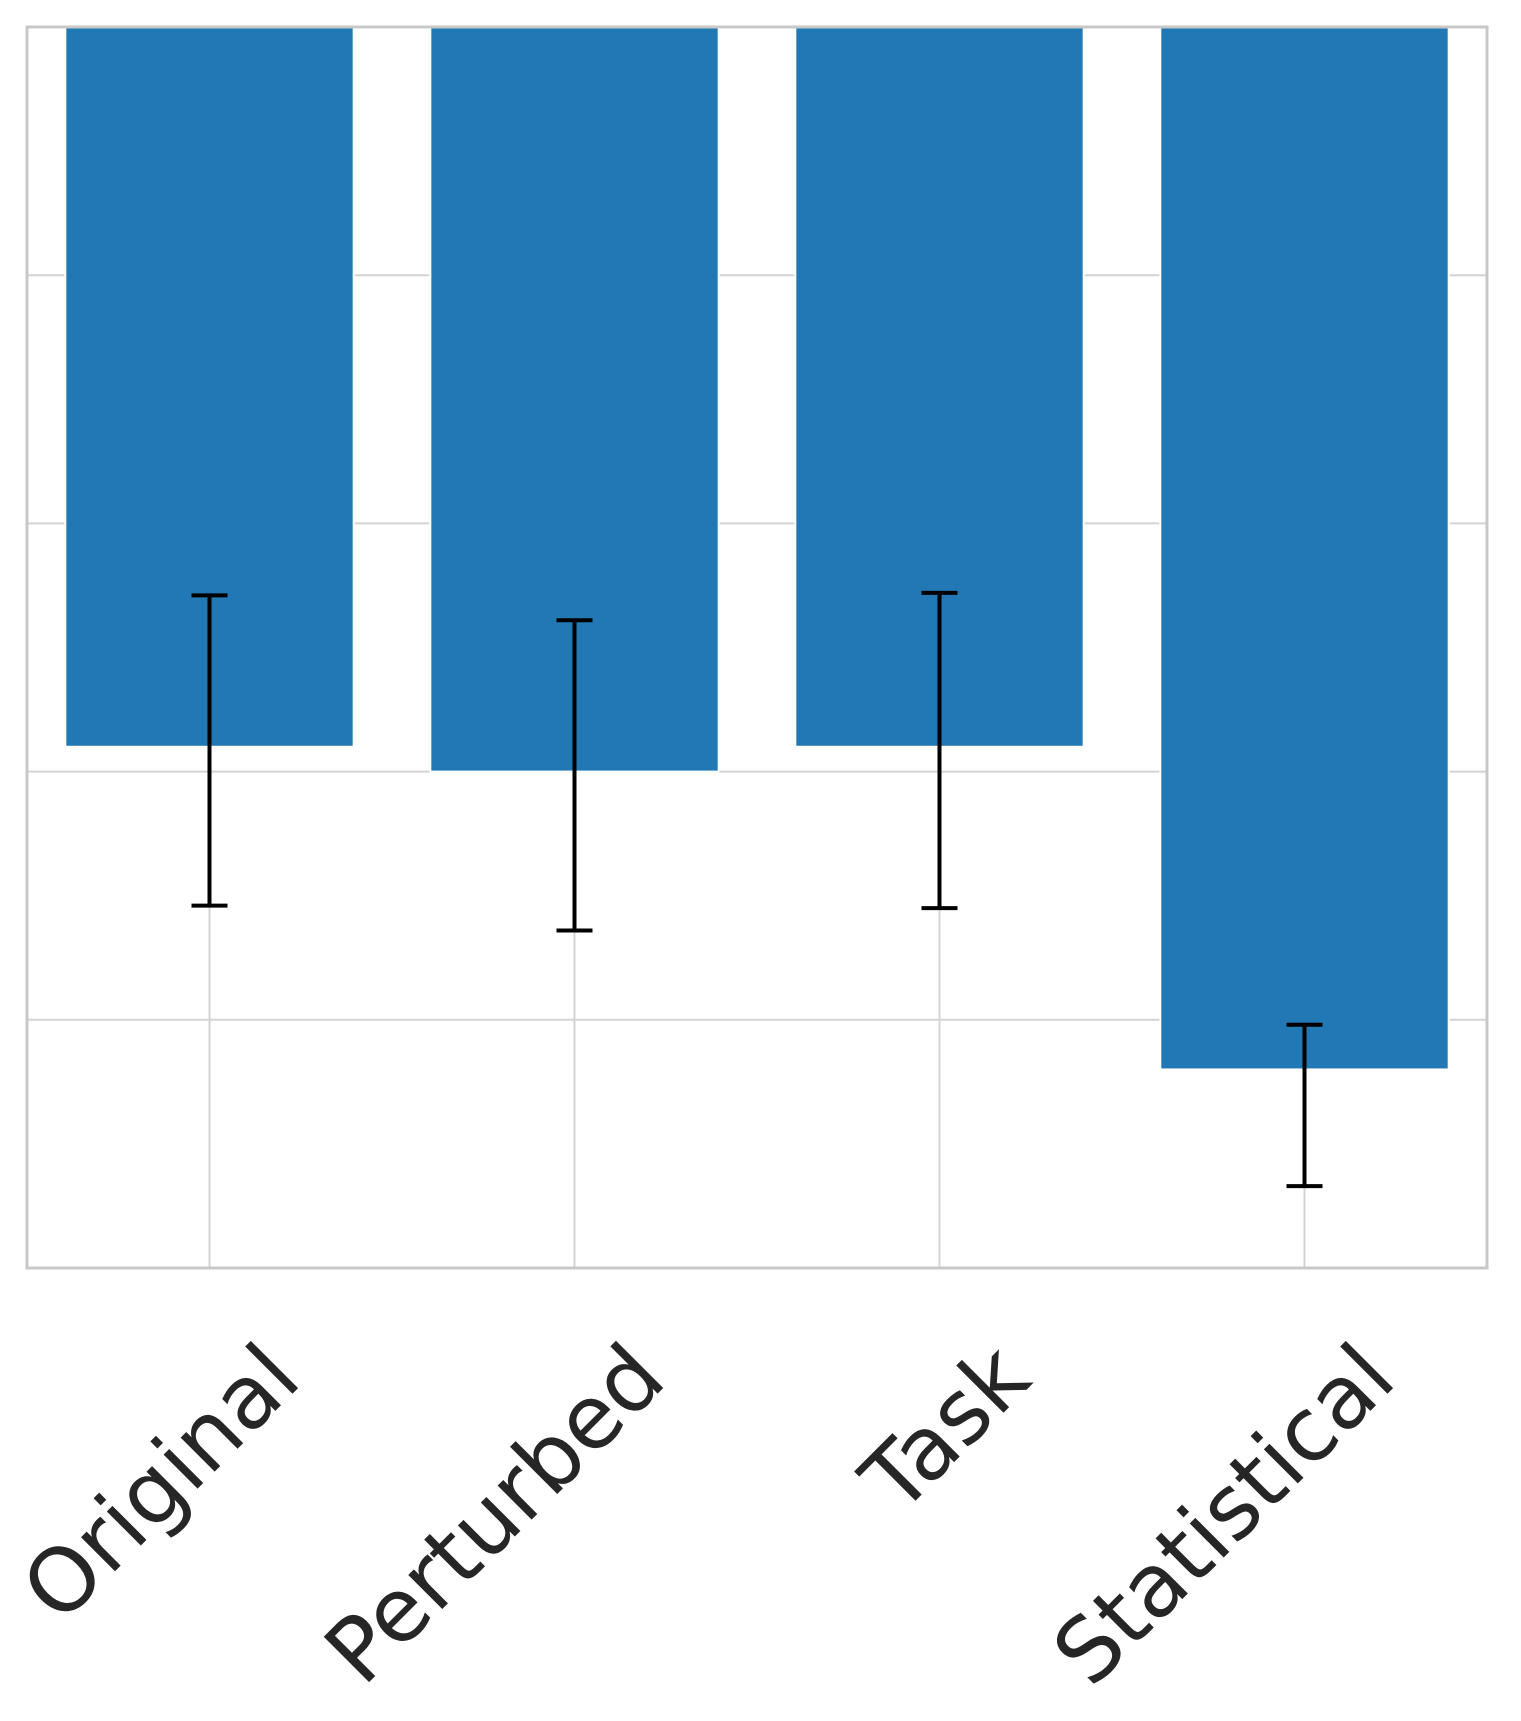 The image size is (1521, 1721). I want to click on x-tick-label-statistical: Statistical, so click(1223, 1514).